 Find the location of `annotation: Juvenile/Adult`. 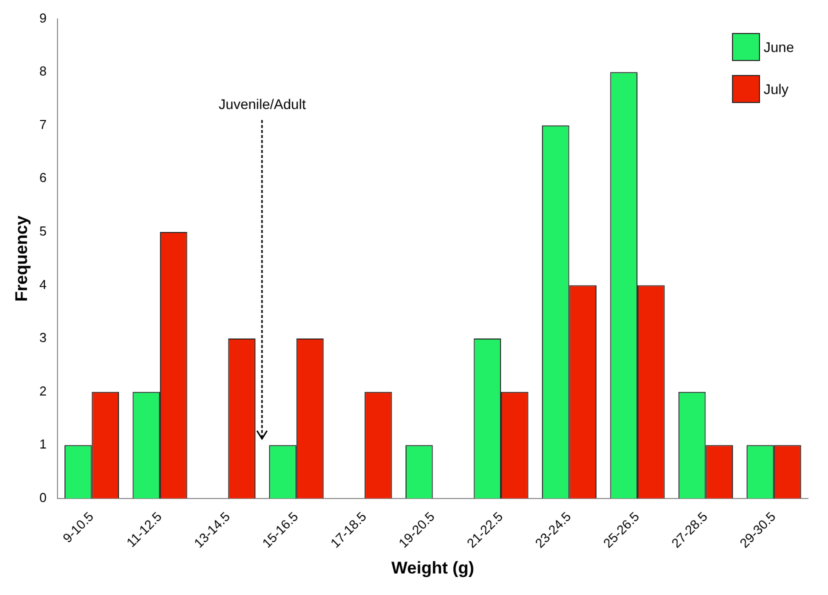

annotation: Juvenile/Adult is located at coordinates (262, 104).